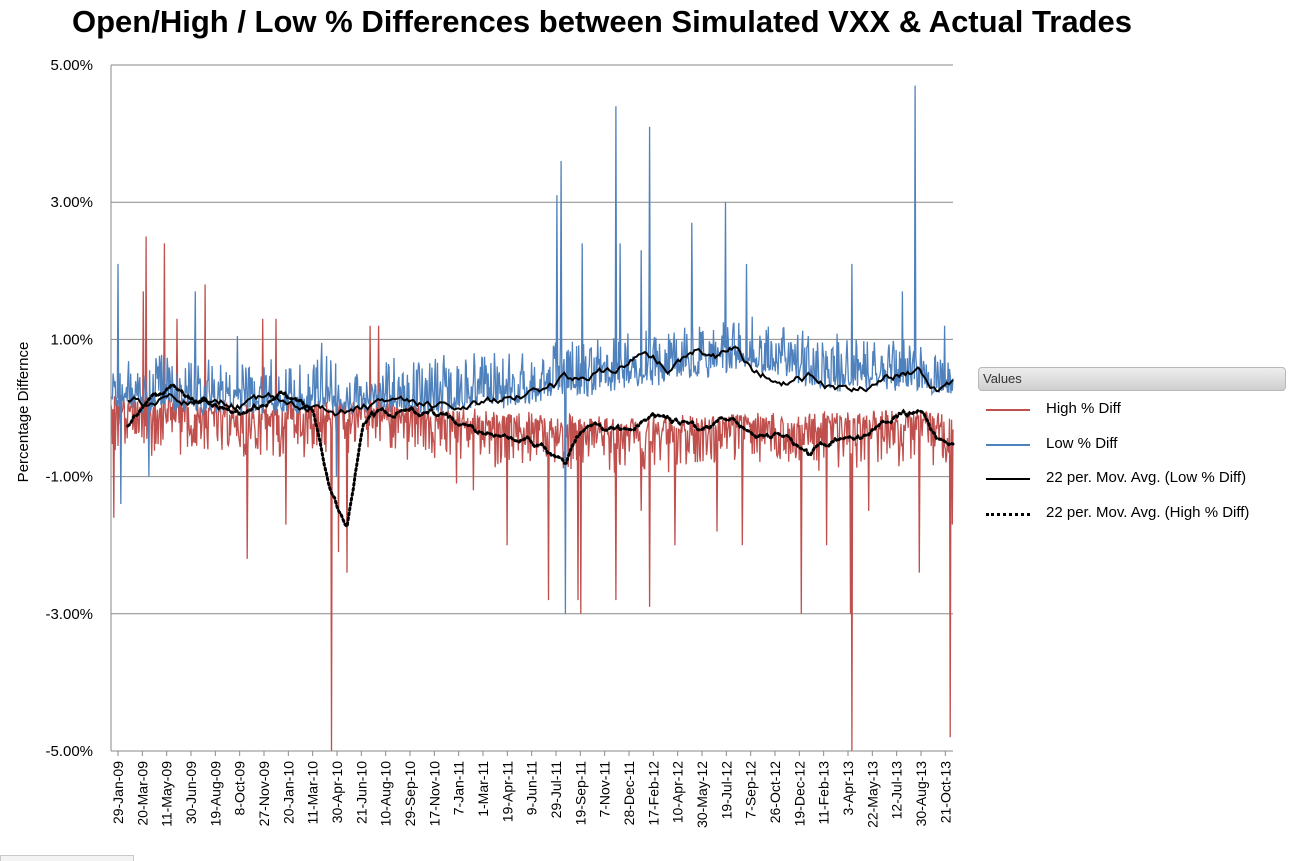  What do you see at coordinates (1134, 445) in the screenshot?
I see `legend-item-low-diff: Low % Diff` at bounding box center [1134, 445].